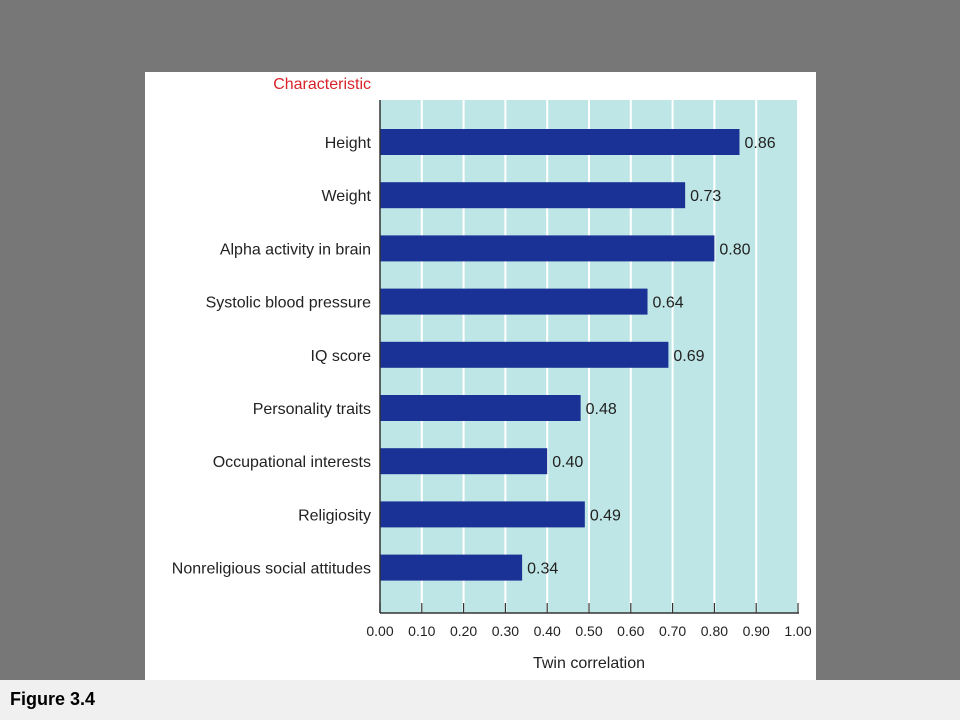 The image size is (960, 720). What do you see at coordinates (292, 462) in the screenshot?
I see `category-label: Occupational interests` at bounding box center [292, 462].